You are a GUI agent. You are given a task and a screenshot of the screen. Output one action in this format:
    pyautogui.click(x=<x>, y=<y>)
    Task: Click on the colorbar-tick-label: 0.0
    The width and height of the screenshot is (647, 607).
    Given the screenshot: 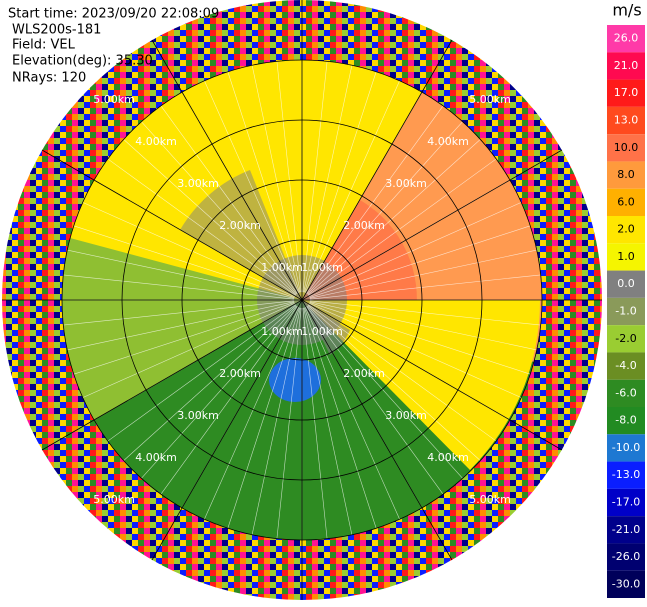 What is the action you would take?
    pyautogui.click(x=626, y=283)
    